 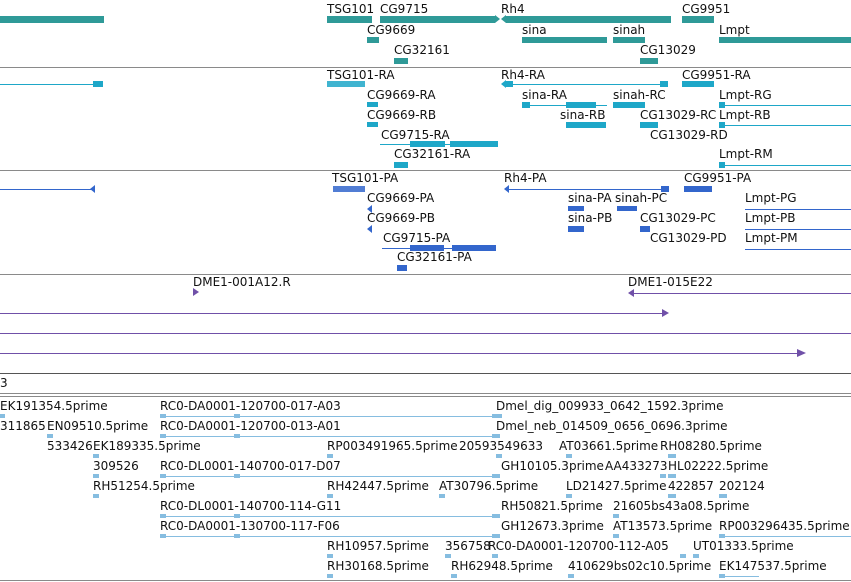 I want to click on gene-feature-cg9715, so click(x=437, y=19).